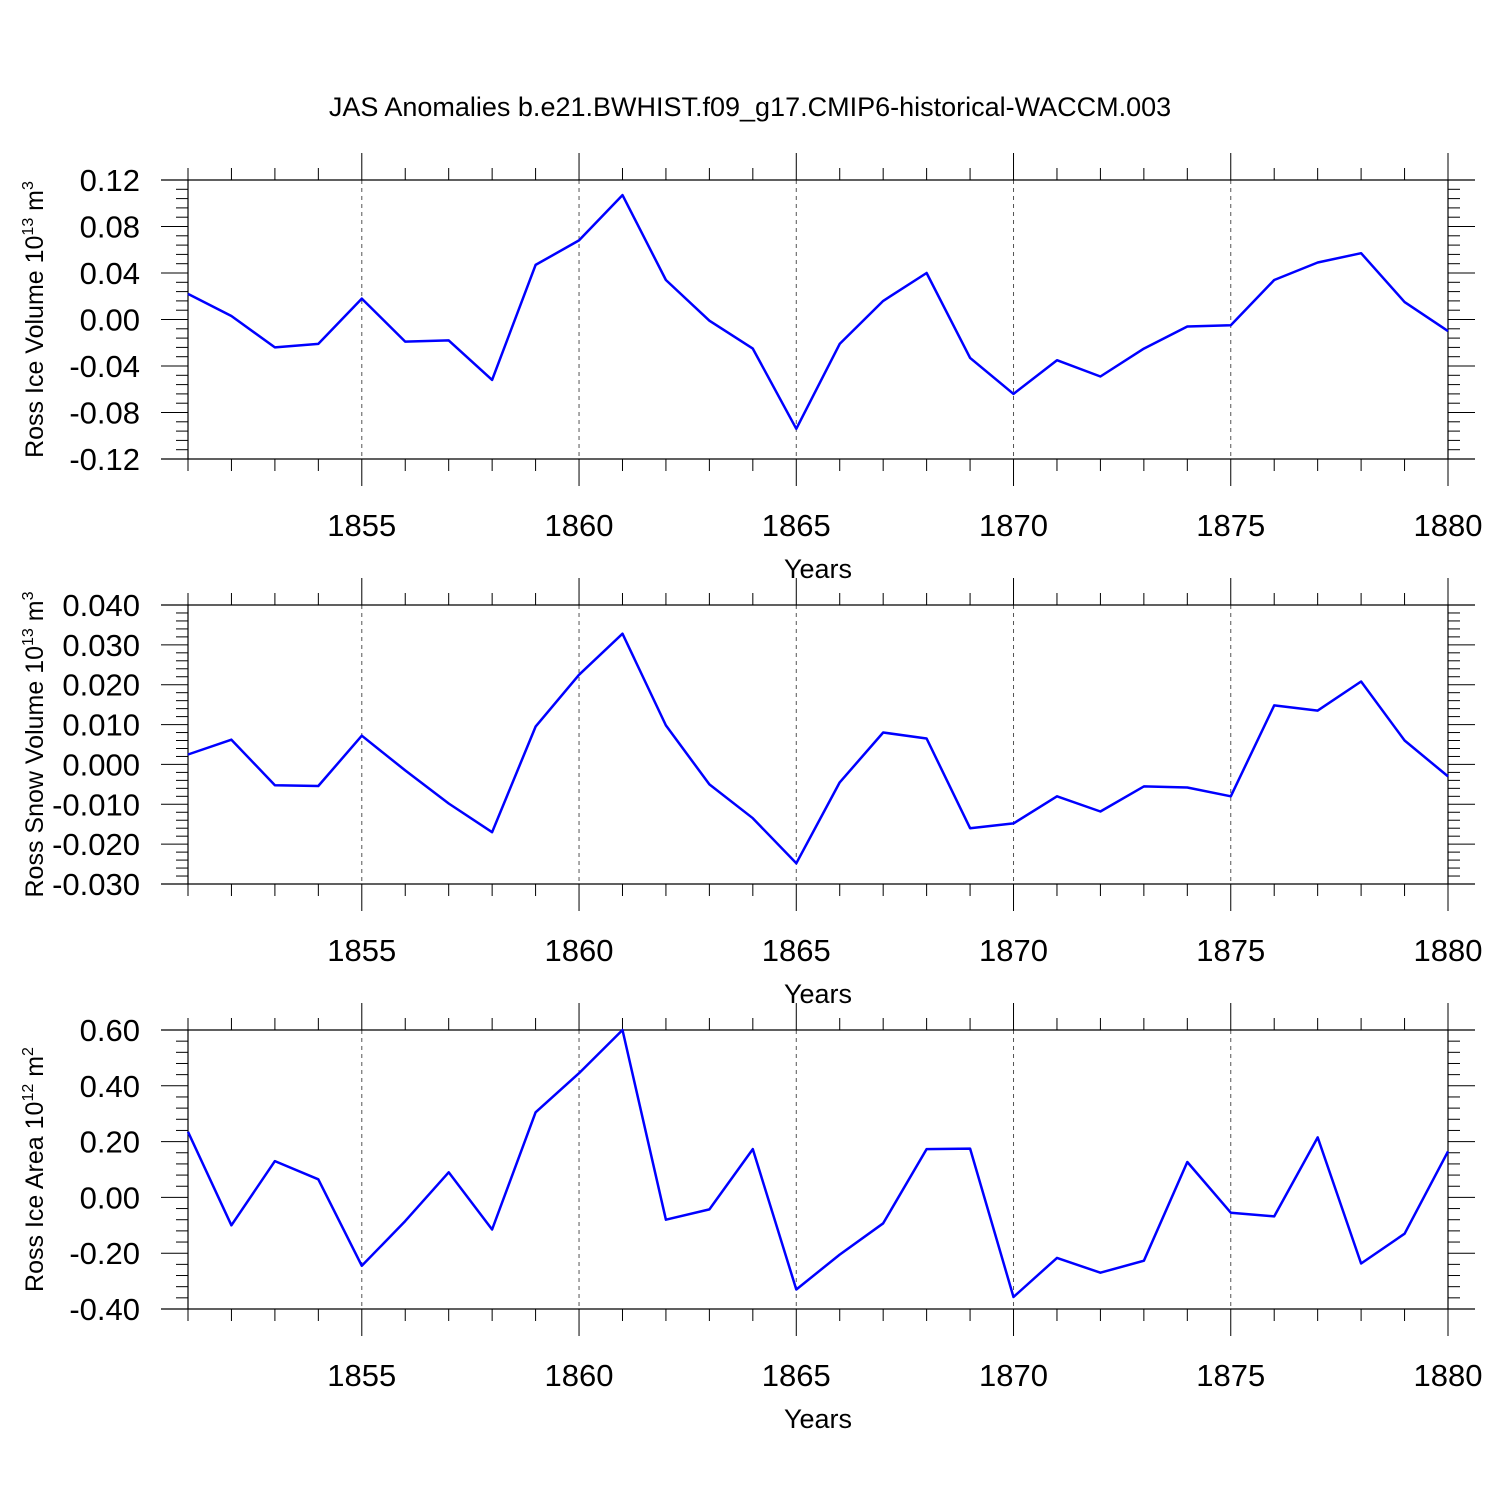 The height and width of the screenshot is (1500, 1500). Describe the element at coordinates (96, 844) in the screenshot. I see `y-tick-label: -0.020` at that location.